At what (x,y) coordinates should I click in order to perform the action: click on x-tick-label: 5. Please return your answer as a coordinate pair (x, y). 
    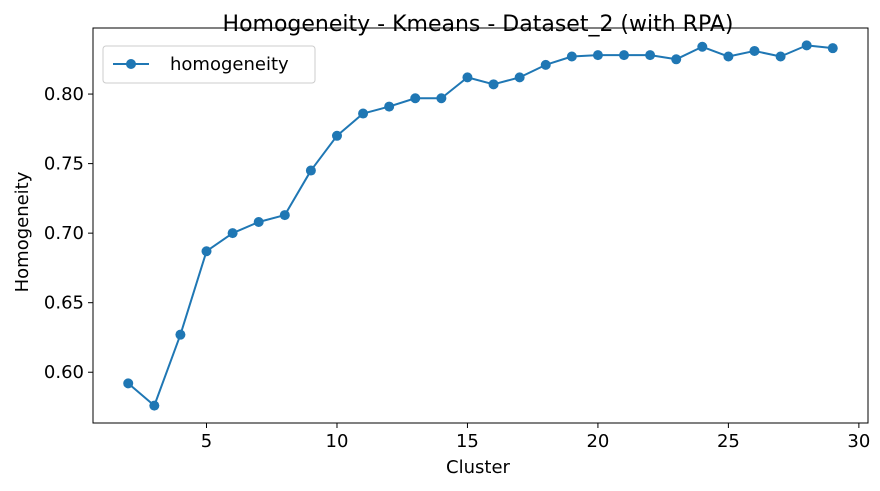
    Looking at the image, I should click on (206, 441).